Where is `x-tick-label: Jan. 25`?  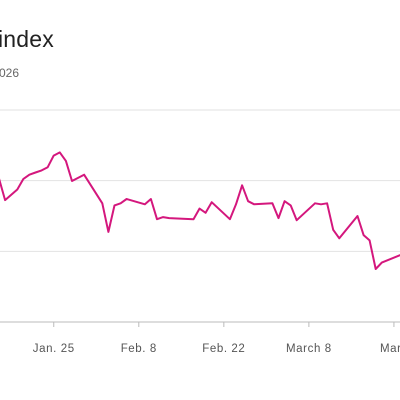
x-tick-label: Jan. 25 is located at coordinates (54, 349).